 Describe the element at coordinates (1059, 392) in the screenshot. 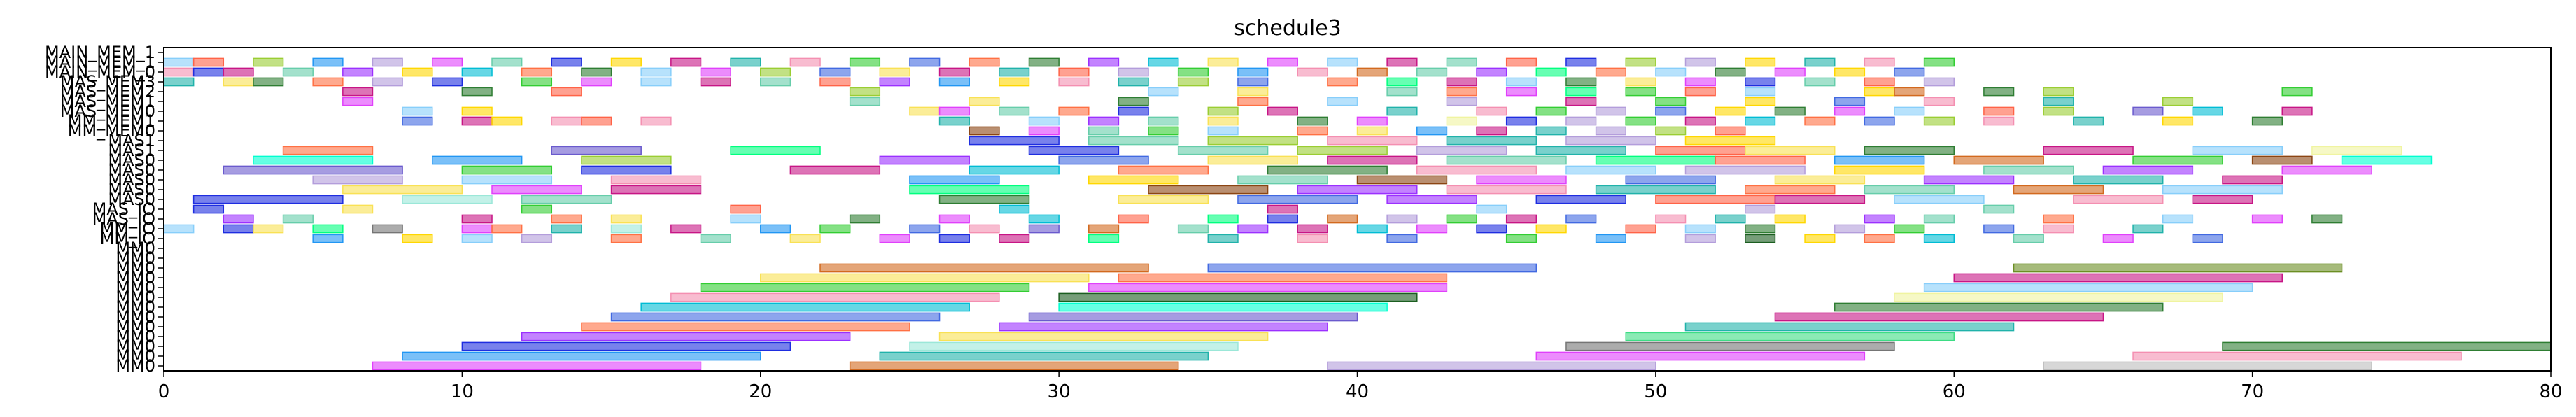

I see `x-tick-label: 30` at that location.